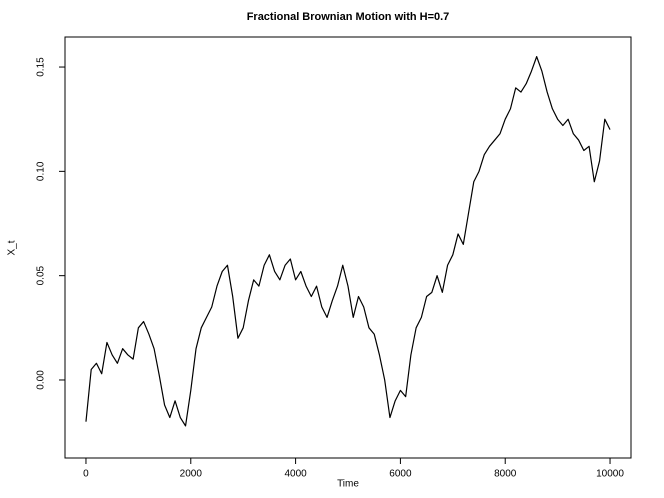  I want to click on x-tick-label: 6000, so click(400, 474).